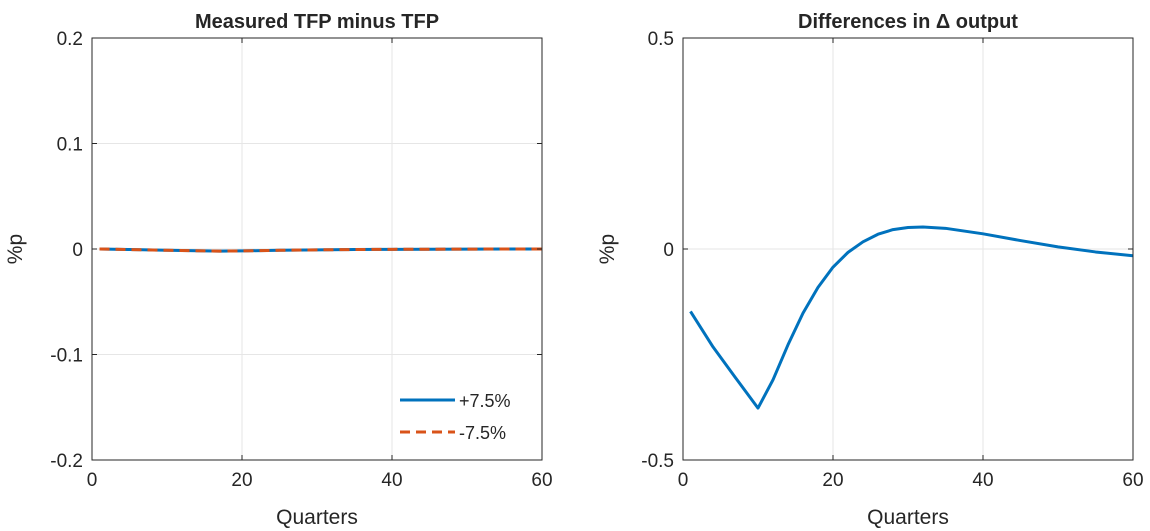 The image size is (1150, 531). Describe the element at coordinates (455, 417) in the screenshot. I see `chart1-legend: +7.5% -7.5%` at that location.